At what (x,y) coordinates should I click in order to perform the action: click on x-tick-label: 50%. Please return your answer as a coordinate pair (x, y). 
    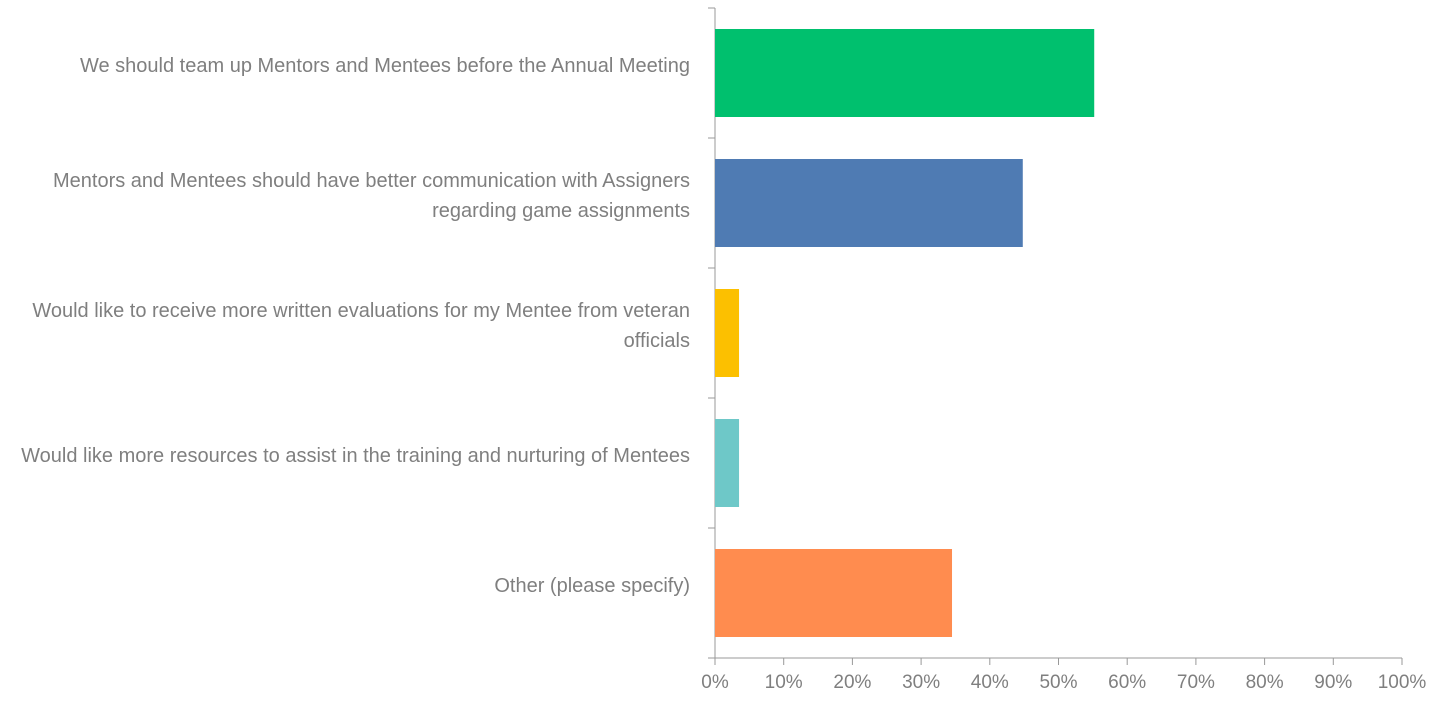
    Looking at the image, I should click on (1058, 682).